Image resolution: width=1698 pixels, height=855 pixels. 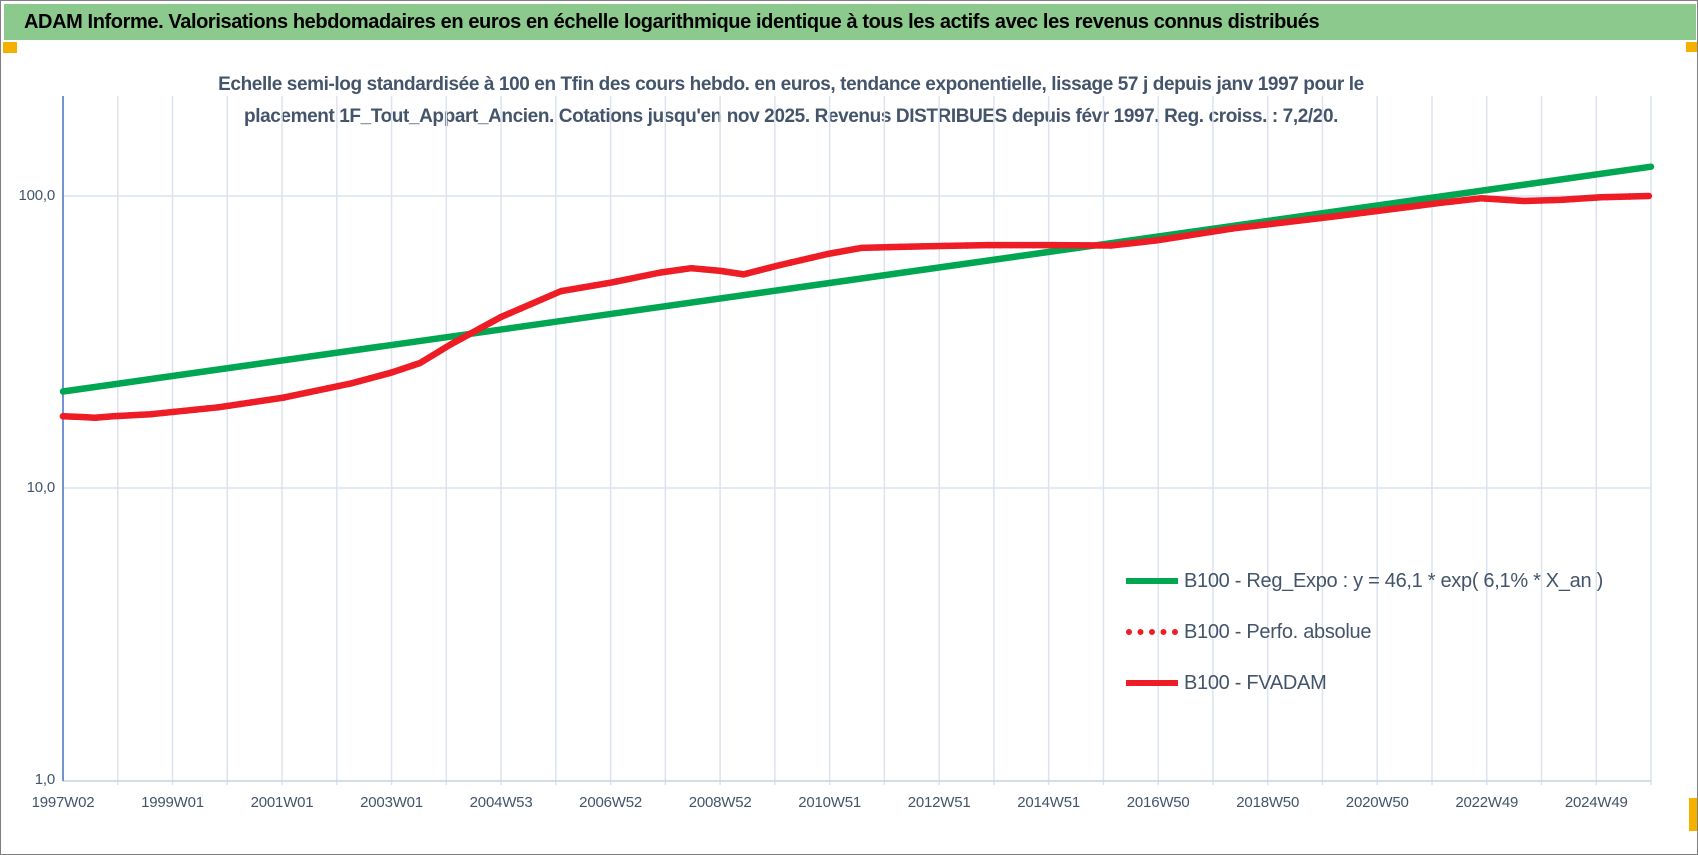 I want to click on legend-dotted-line-icon, so click(x=1152, y=632).